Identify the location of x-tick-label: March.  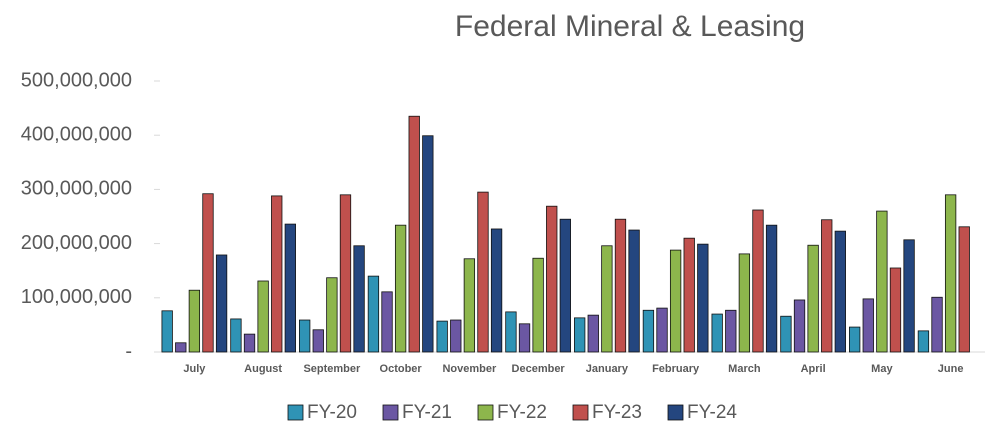
(744, 369).